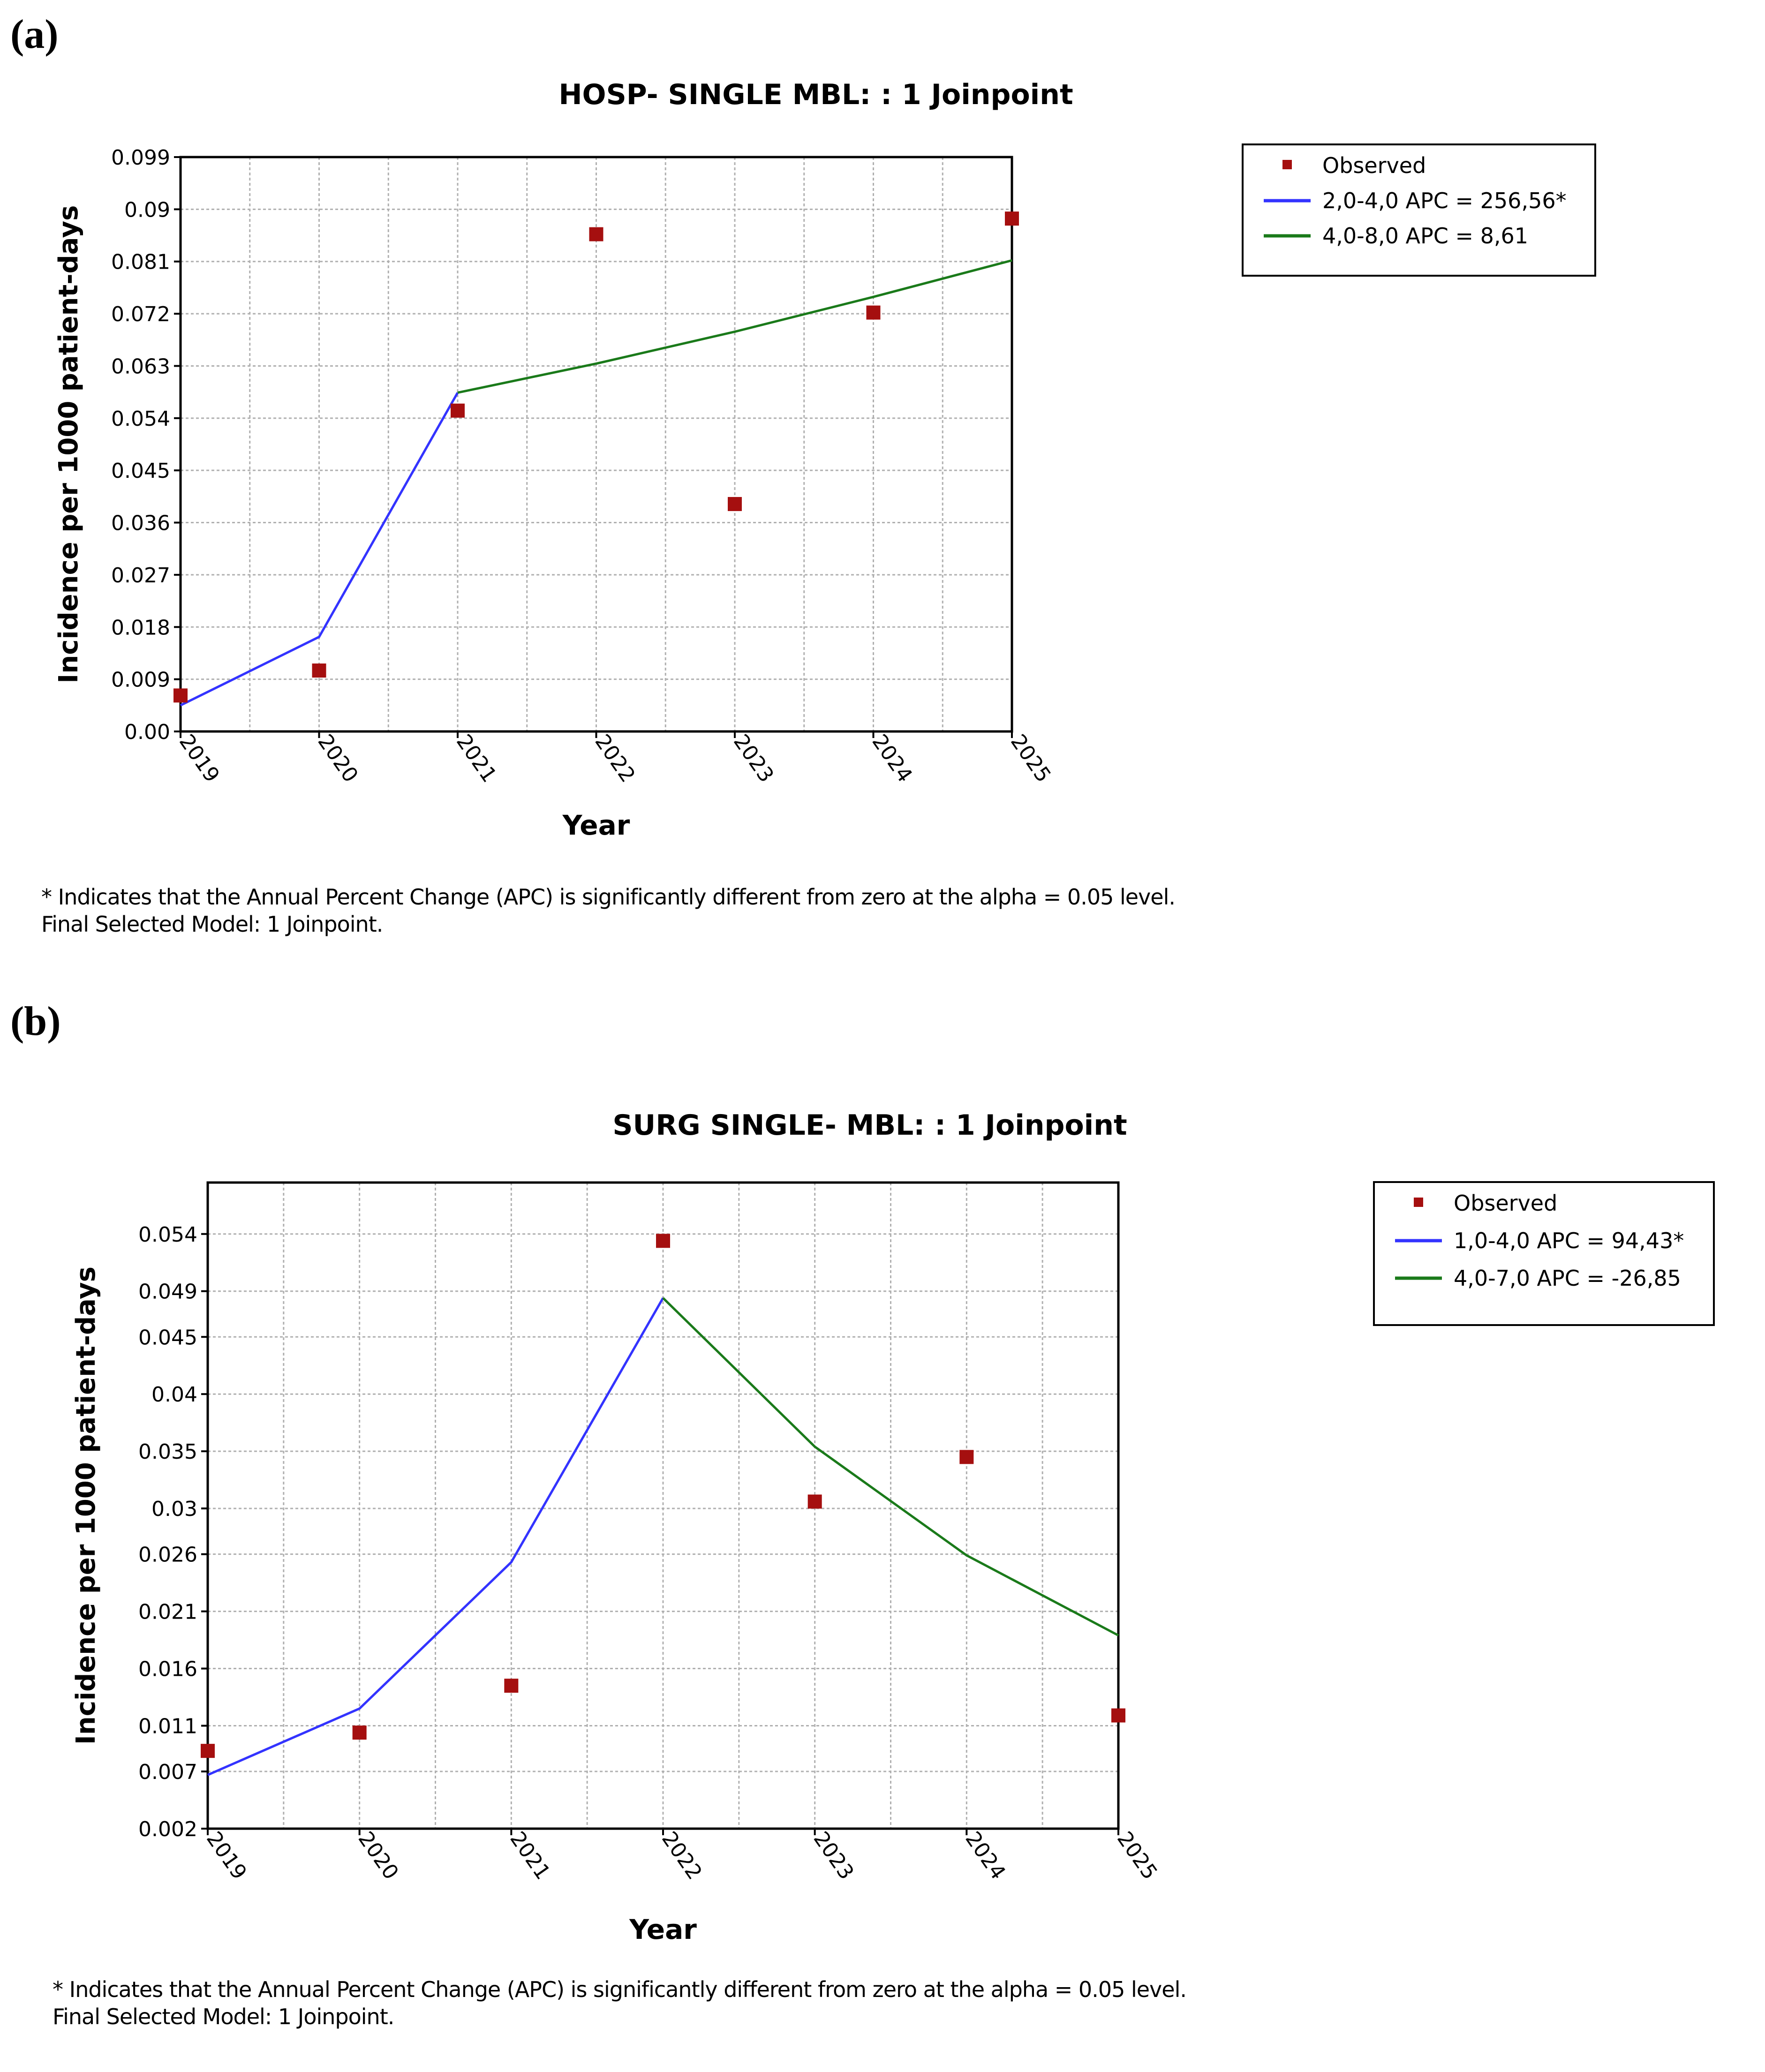  I want to click on chart-b-xtick-label: 2023, so click(834, 1855).